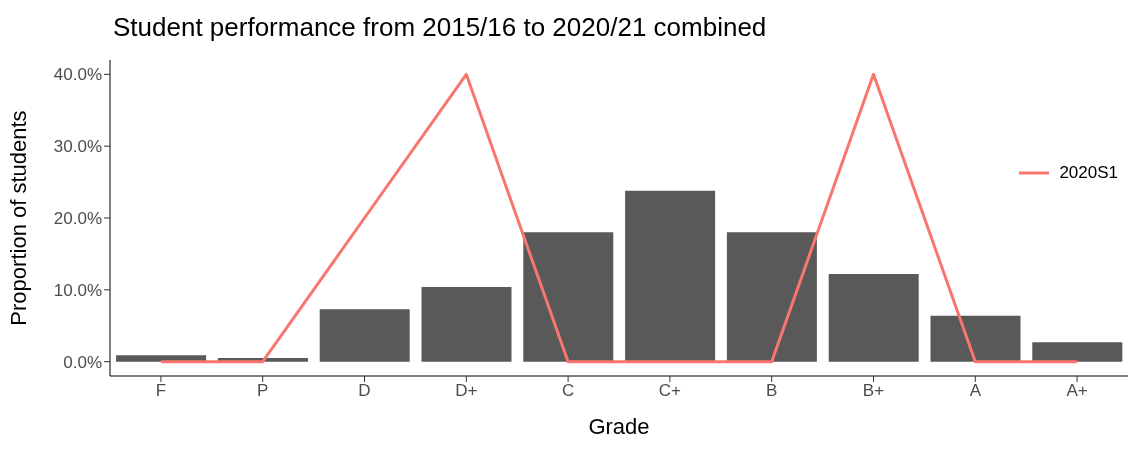 The width and height of the screenshot is (1137, 450). Describe the element at coordinates (873, 391) in the screenshot. I see `x-tick-label: B+` at that location.